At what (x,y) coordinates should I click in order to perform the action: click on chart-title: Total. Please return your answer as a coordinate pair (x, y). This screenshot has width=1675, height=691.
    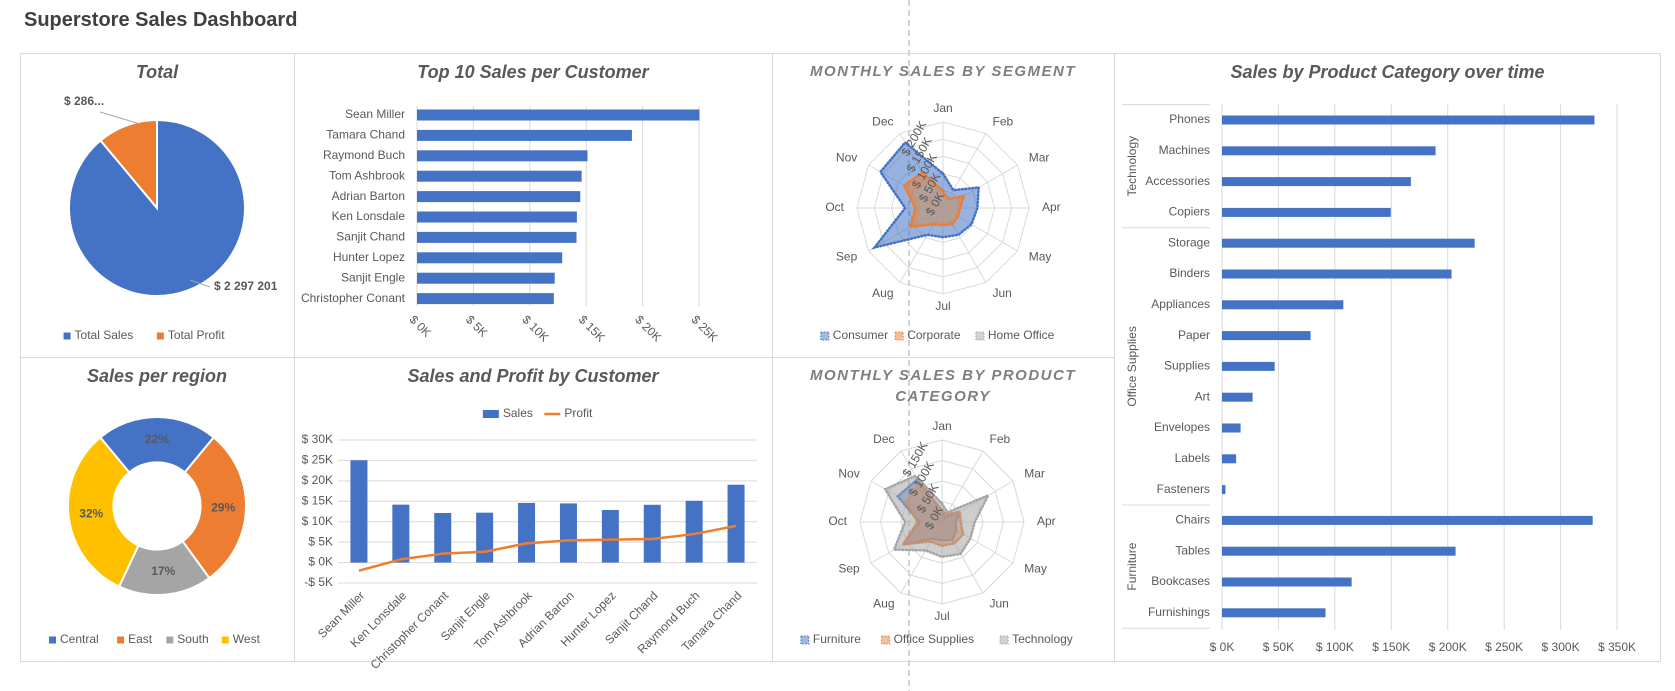
    Looking at the image, I should click on (157, 72).